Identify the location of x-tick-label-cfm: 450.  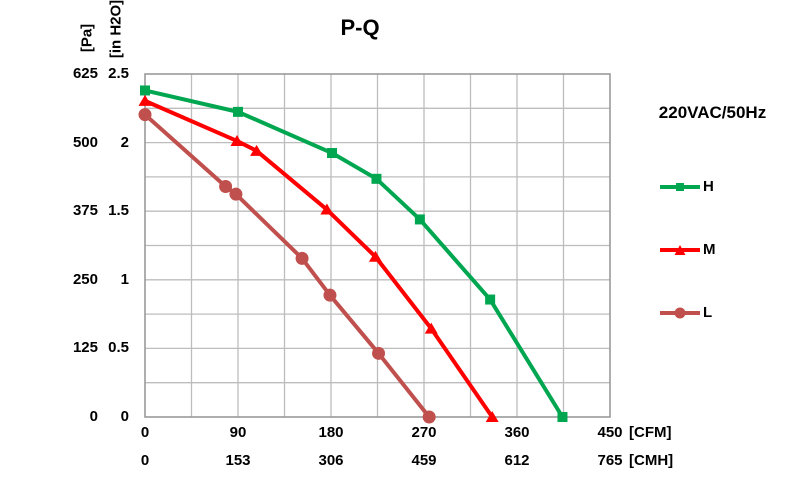
(610, 432).